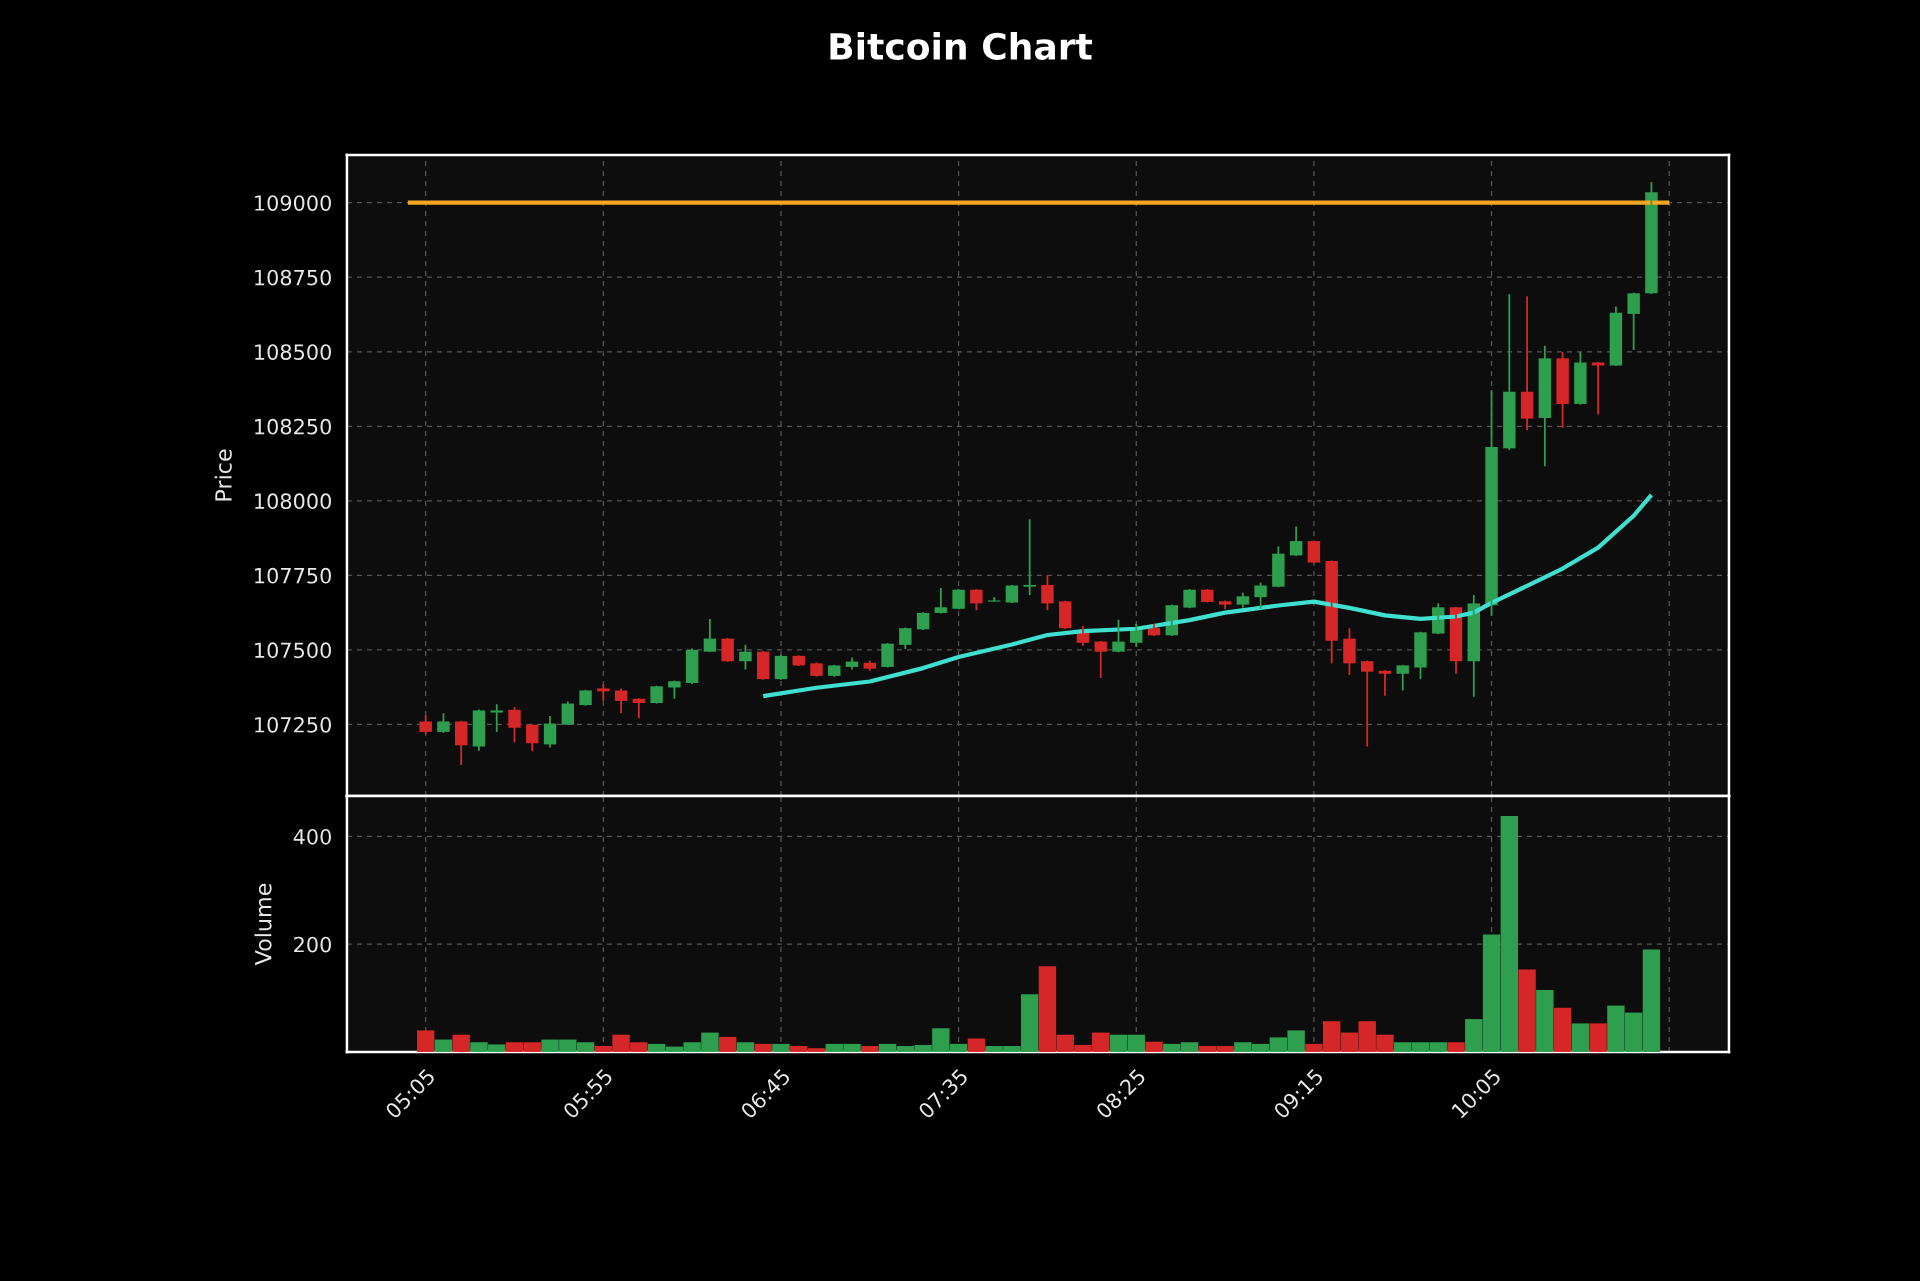  I want to click on y-tick-label: 108000, so click(293, 501).